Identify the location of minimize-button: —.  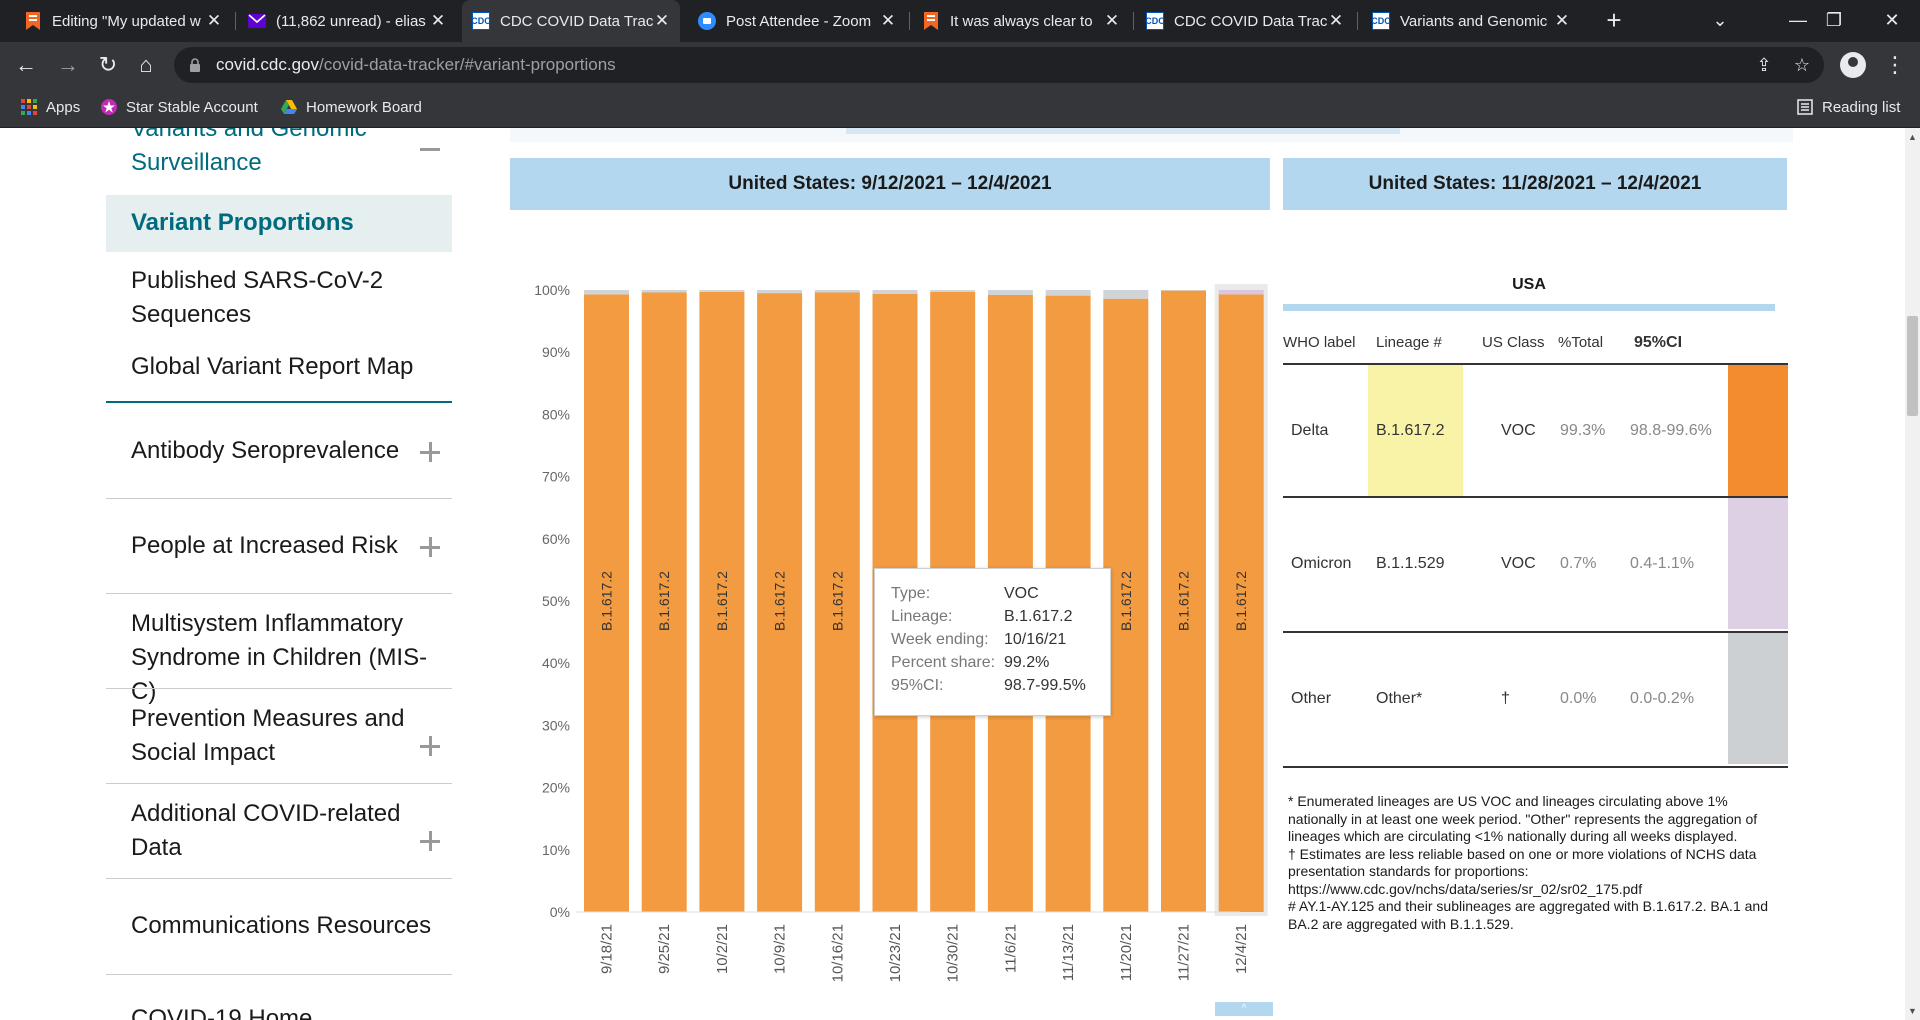
(1798, 20).